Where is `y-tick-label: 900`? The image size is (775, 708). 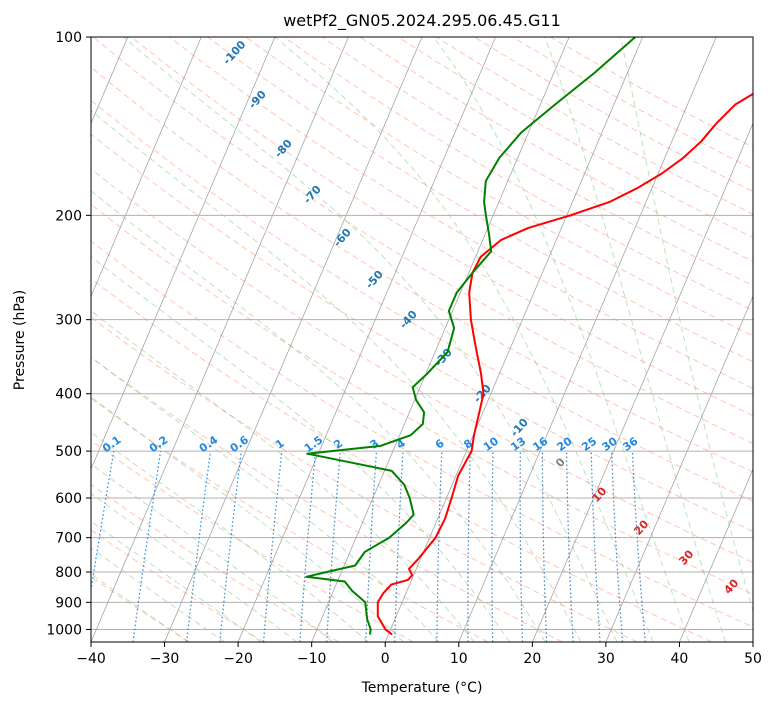
y-tick-label: 900 is located at coordinates (68, 603).